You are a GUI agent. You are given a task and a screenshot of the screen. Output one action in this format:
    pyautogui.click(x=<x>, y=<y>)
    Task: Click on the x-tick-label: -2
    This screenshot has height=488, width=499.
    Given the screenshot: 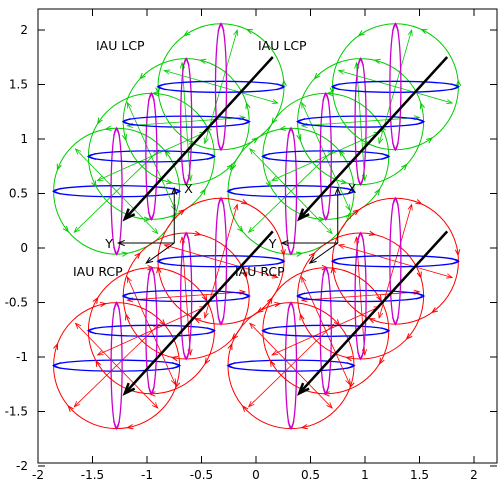 What is the action you would take?
    pyautogui.click(x=38, y=475)
    